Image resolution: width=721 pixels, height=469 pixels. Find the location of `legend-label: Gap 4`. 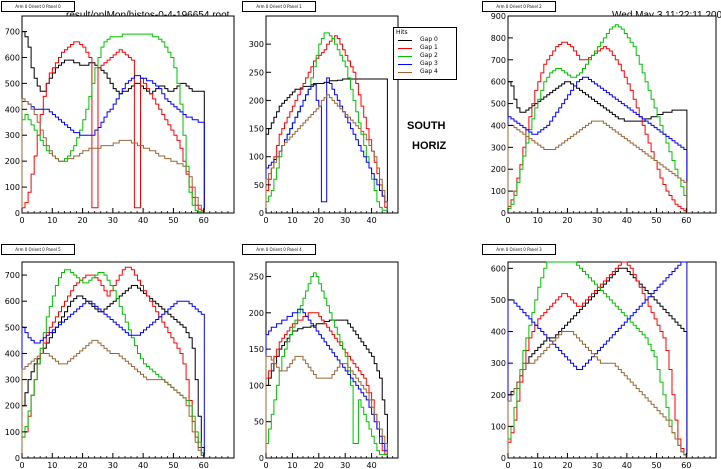

legend-label: Gap 4 is located at coordinates (429, 71).